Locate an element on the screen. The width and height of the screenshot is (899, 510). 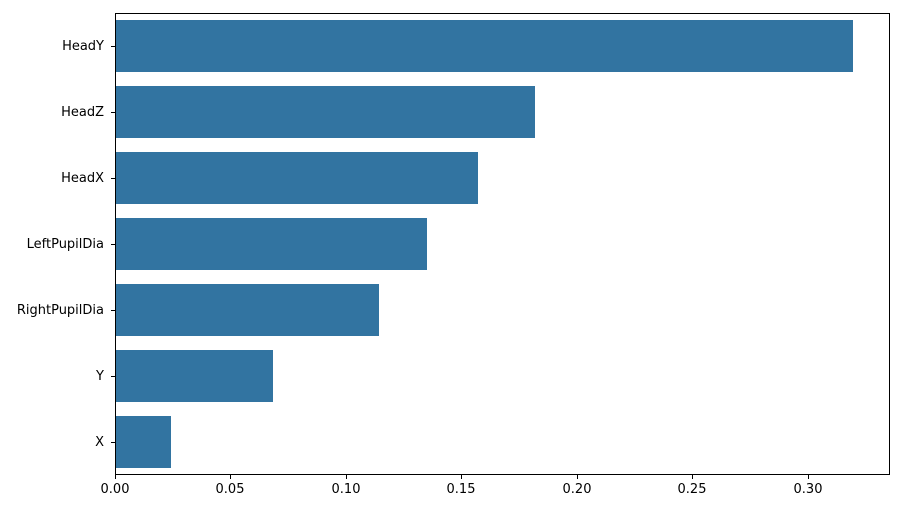
x-tick-label-0.15: 0.15 is located at coordinates (461, 489).